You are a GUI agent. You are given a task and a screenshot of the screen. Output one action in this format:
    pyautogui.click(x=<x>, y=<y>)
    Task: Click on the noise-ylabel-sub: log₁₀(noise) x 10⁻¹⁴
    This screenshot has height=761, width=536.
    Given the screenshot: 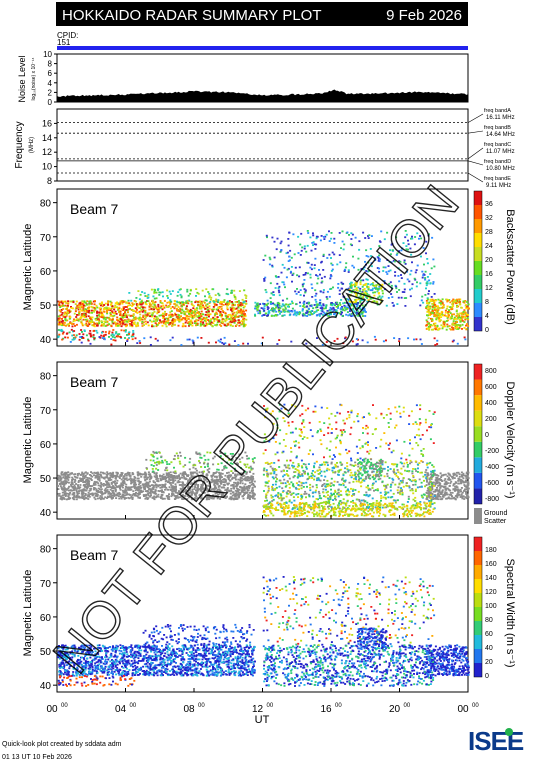 What is the action you would take?
    pyautogui.click(x=34, y=78)
    